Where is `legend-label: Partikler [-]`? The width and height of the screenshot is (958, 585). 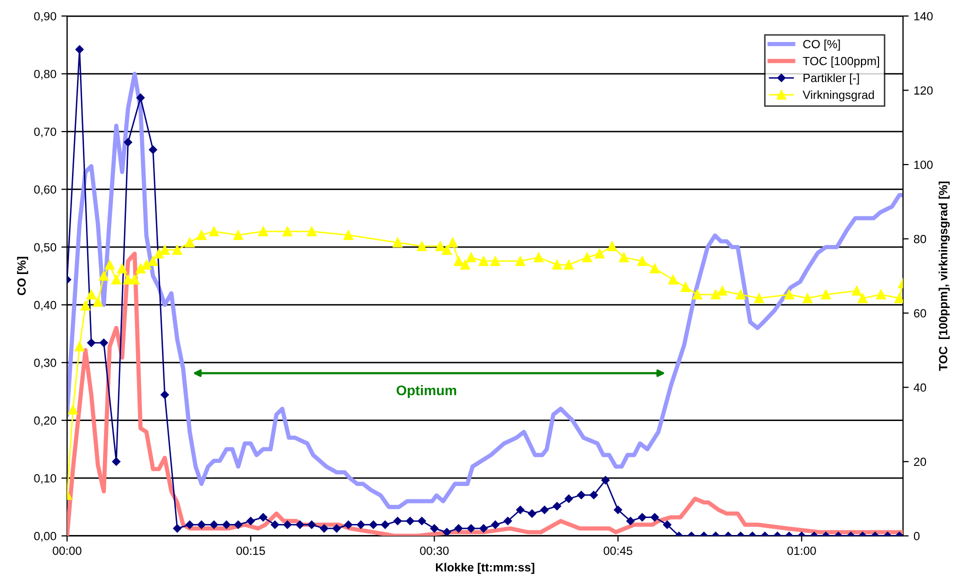
legend-label: Partikler [-] is located at coordinates (831, 78).